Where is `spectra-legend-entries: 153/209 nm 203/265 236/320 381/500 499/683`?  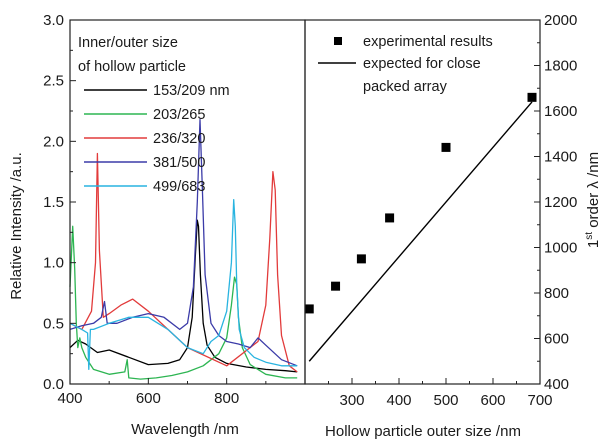 spectra-legend-entries: 153/209 nm 203/265 236/320 381/500 499/683 is located at coordinates (157, 139).